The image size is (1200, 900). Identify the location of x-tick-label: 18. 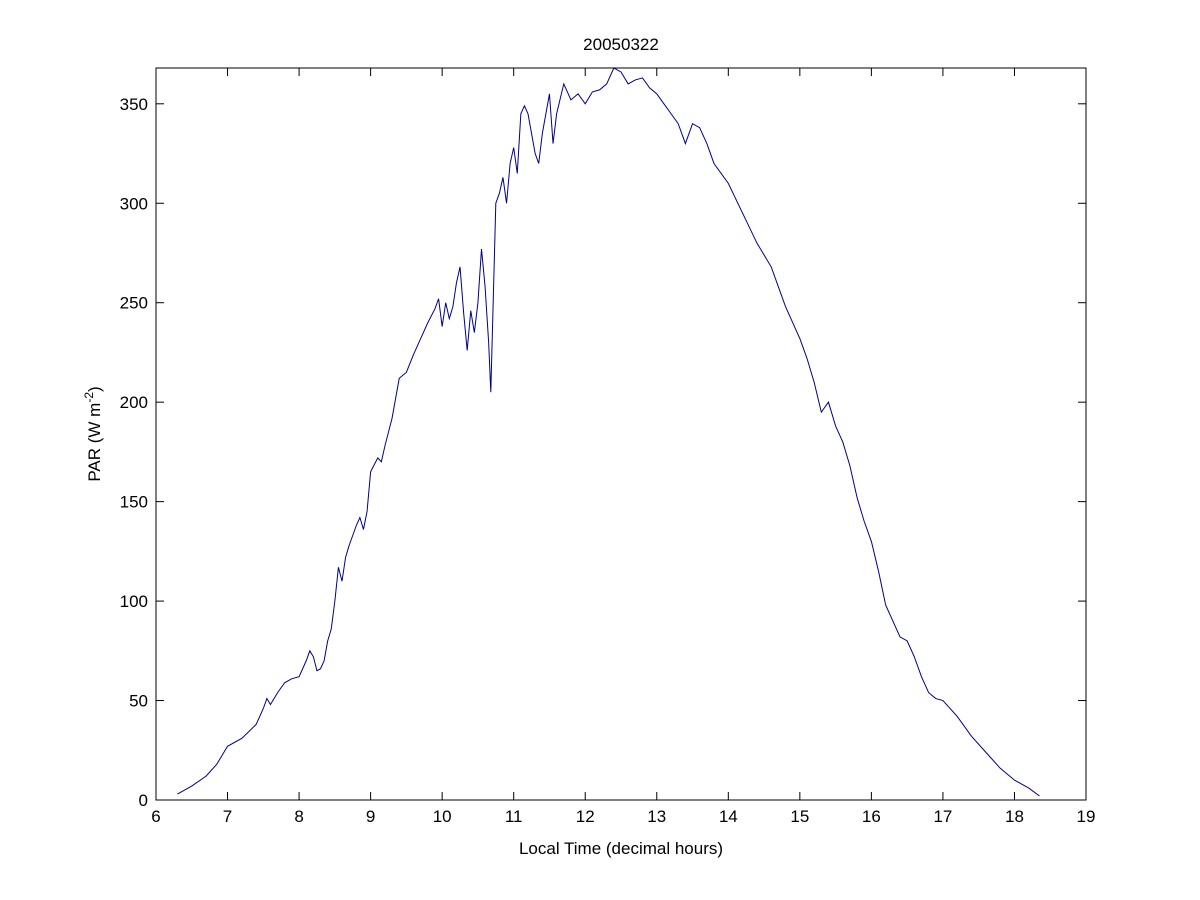
(1014, 816).